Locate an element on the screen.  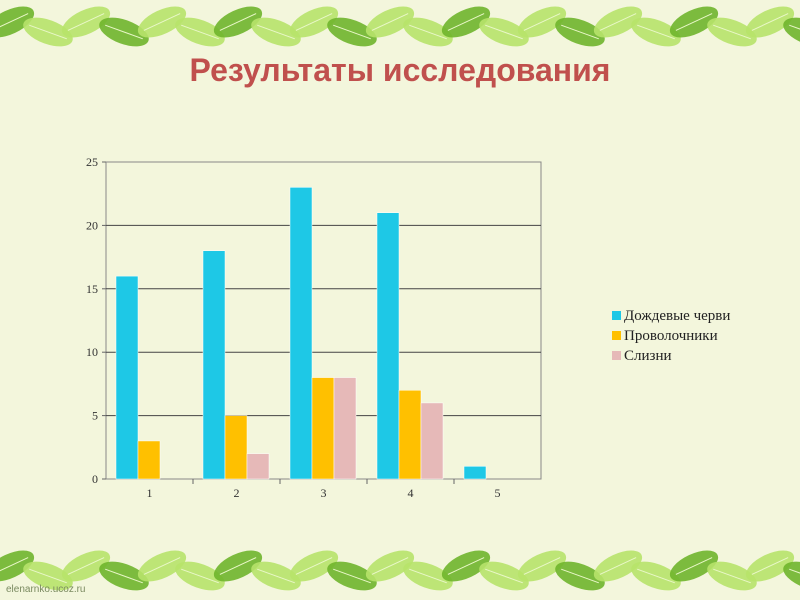
y-tick-label: 0 is located at coordinates (95, 479).